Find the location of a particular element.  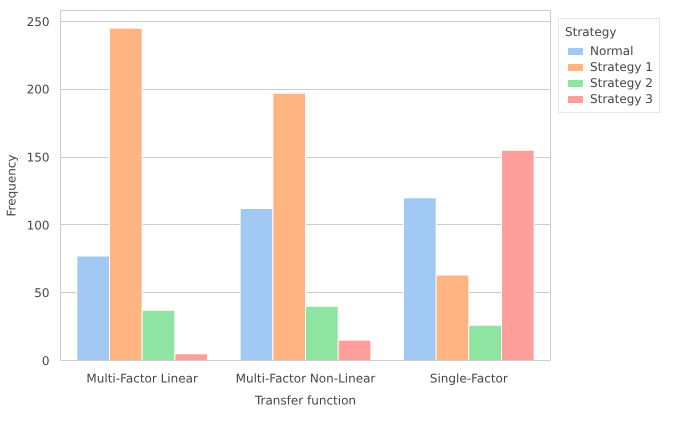

legend-label: Strategy 1 is located at coordinates (621, 67).